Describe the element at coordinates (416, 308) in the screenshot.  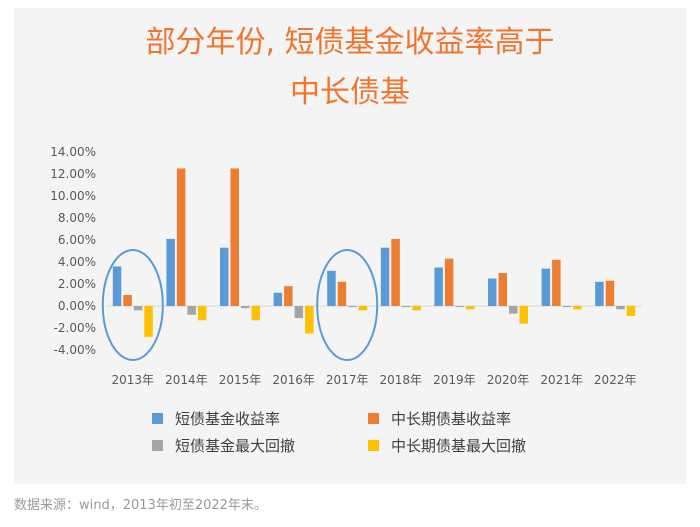
I see `bar-4-2018年` at that location.